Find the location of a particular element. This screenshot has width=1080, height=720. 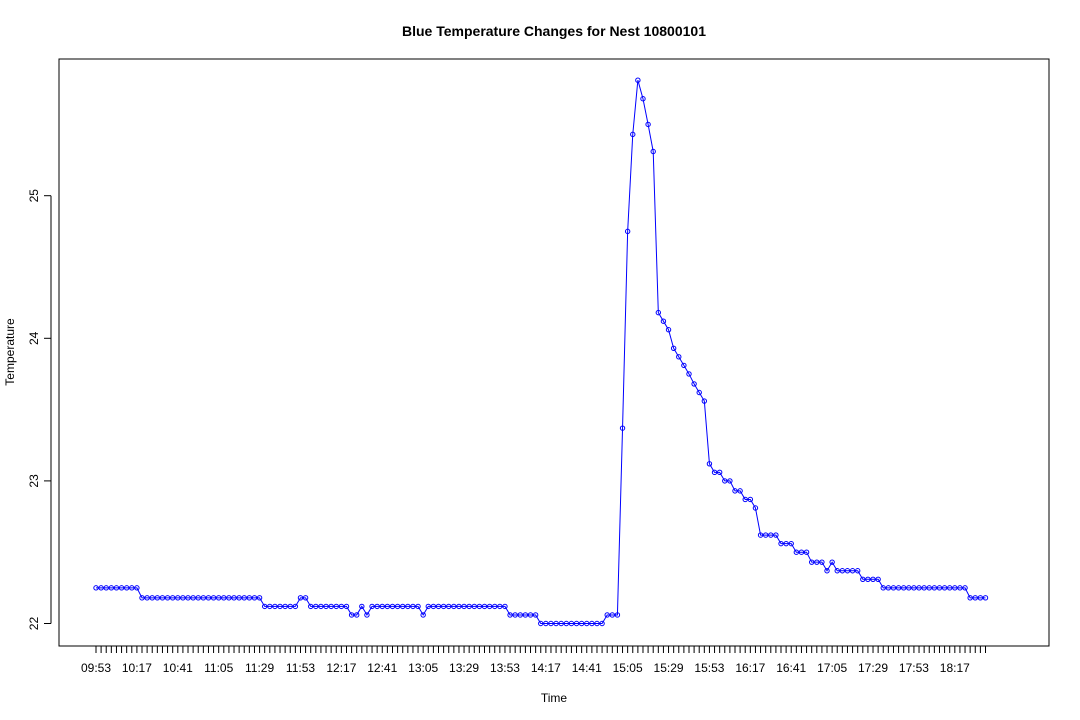

x-tick-label: 10:17 is located at coordinates (137, 668).